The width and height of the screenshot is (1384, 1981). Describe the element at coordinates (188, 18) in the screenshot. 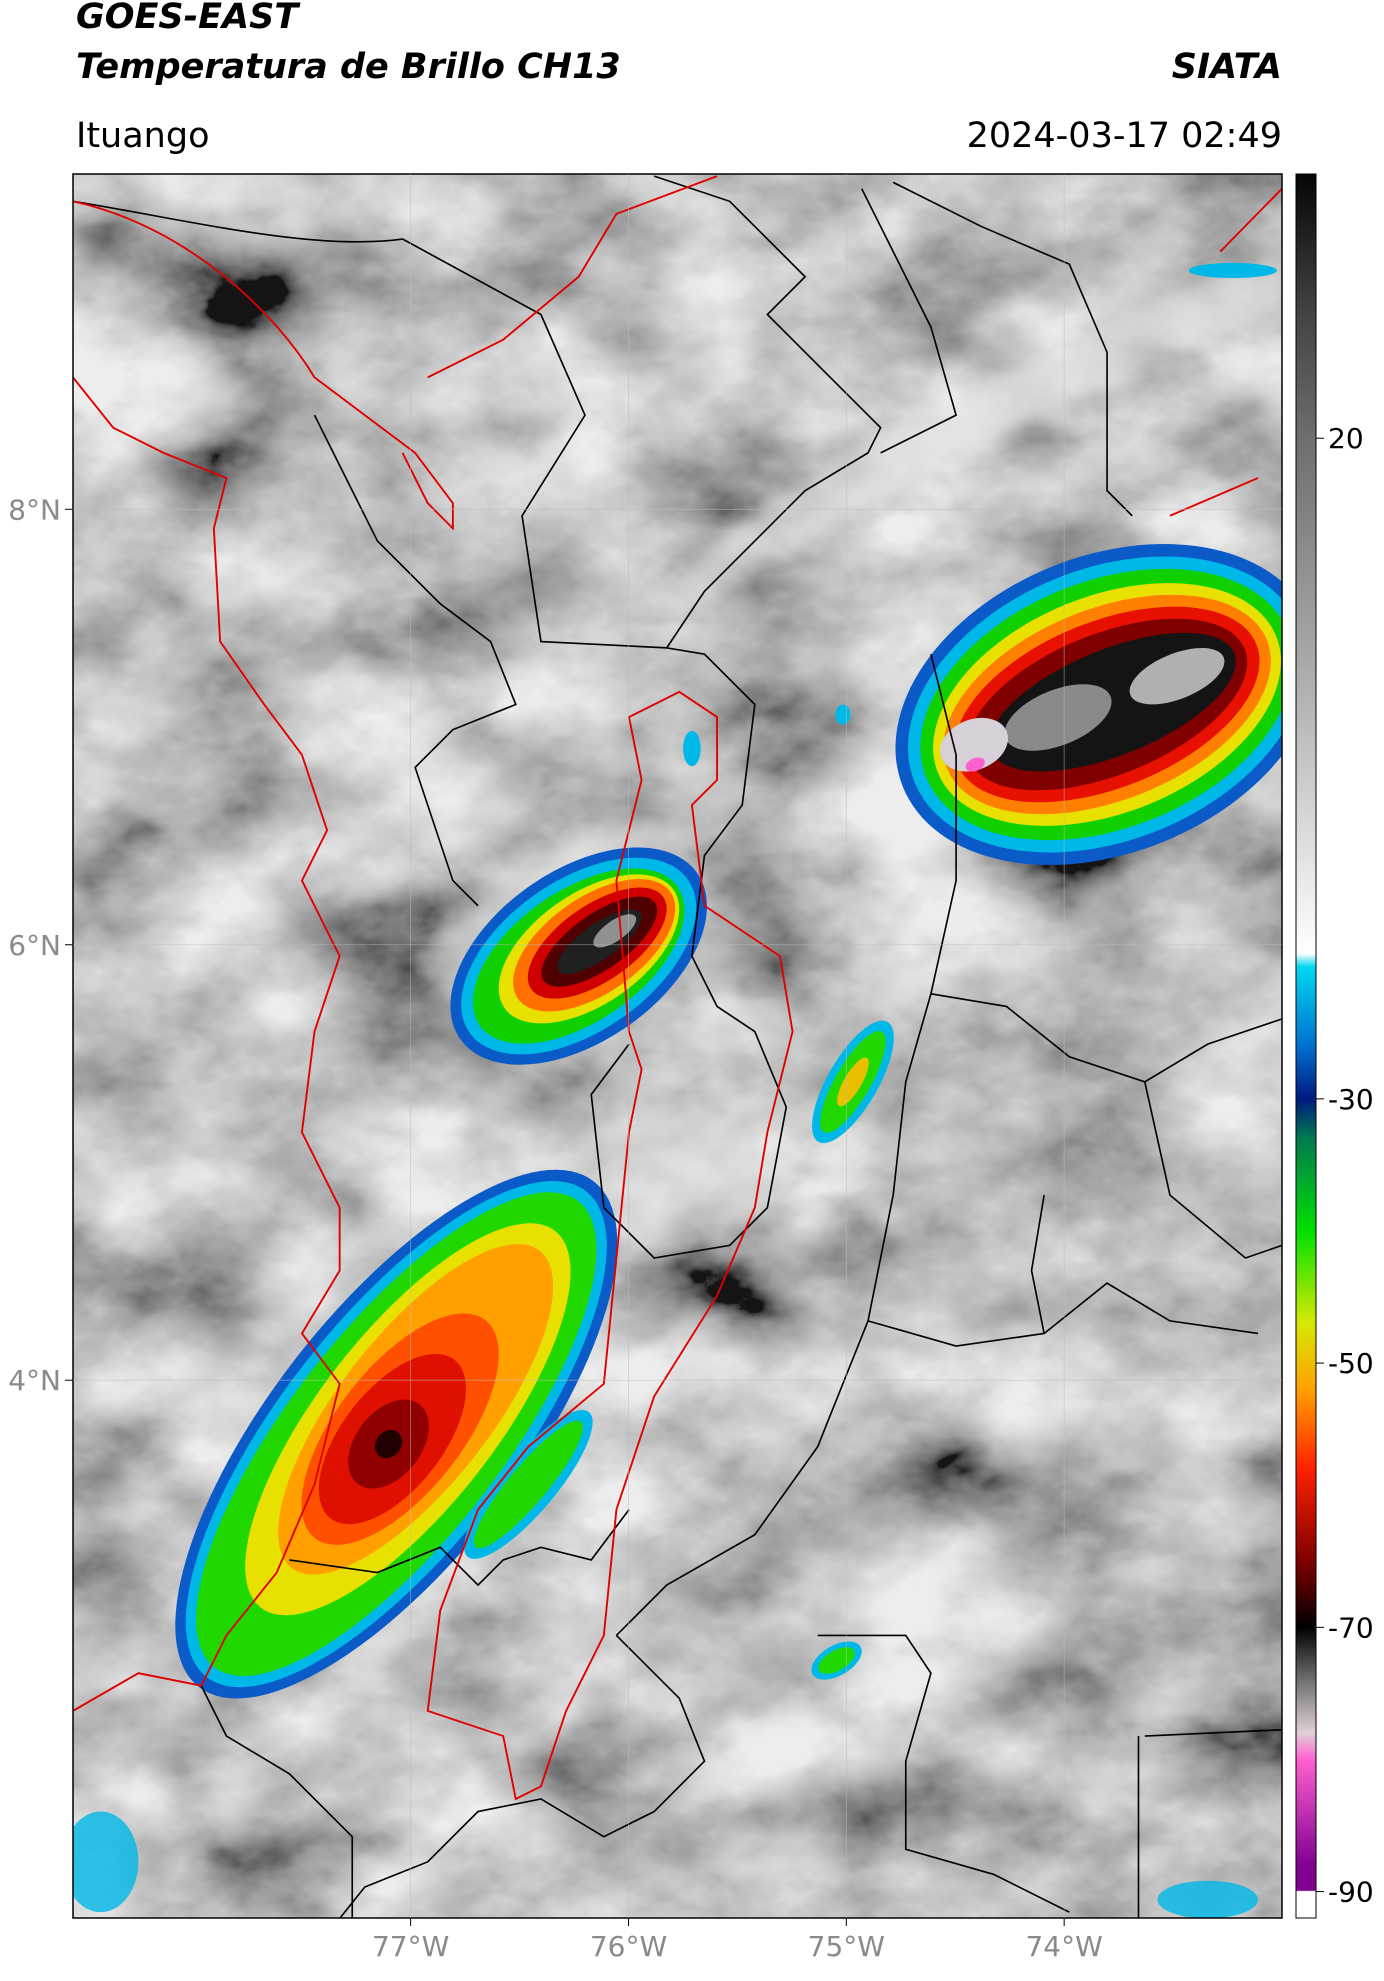

I see `title: GOES-EAST` at that location.